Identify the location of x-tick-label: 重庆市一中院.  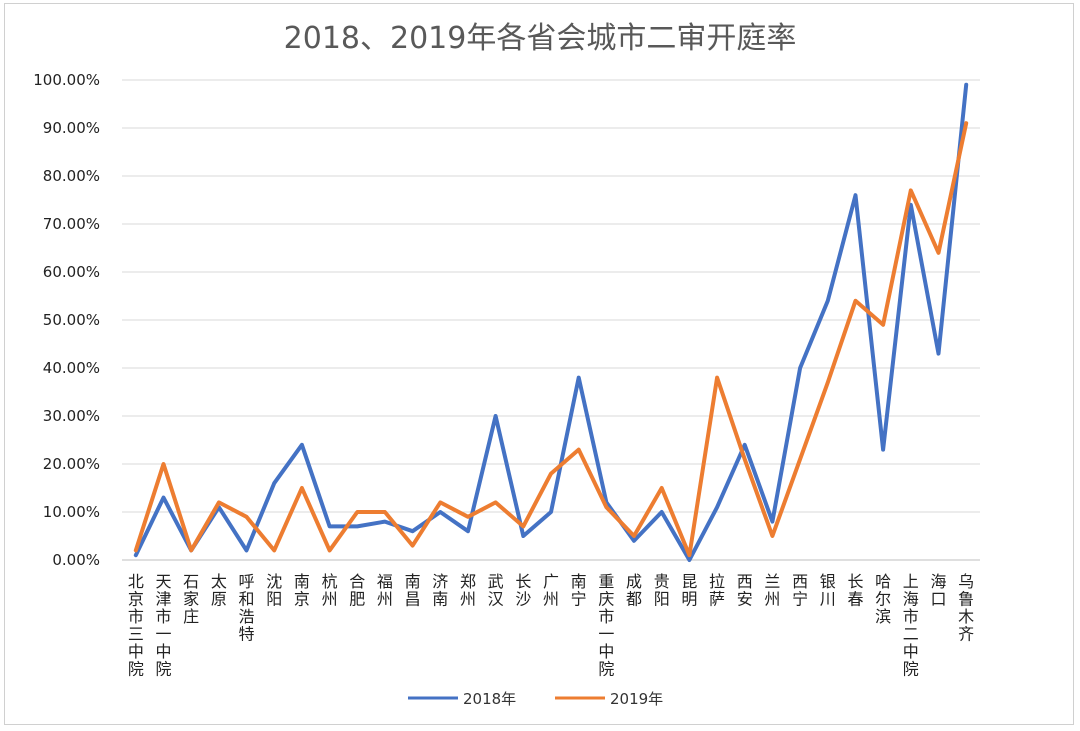
(606, 625).